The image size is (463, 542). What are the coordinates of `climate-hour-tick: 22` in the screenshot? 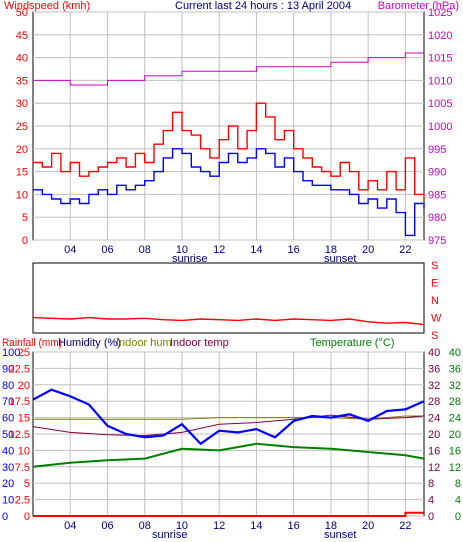 It's located at (405, 526).